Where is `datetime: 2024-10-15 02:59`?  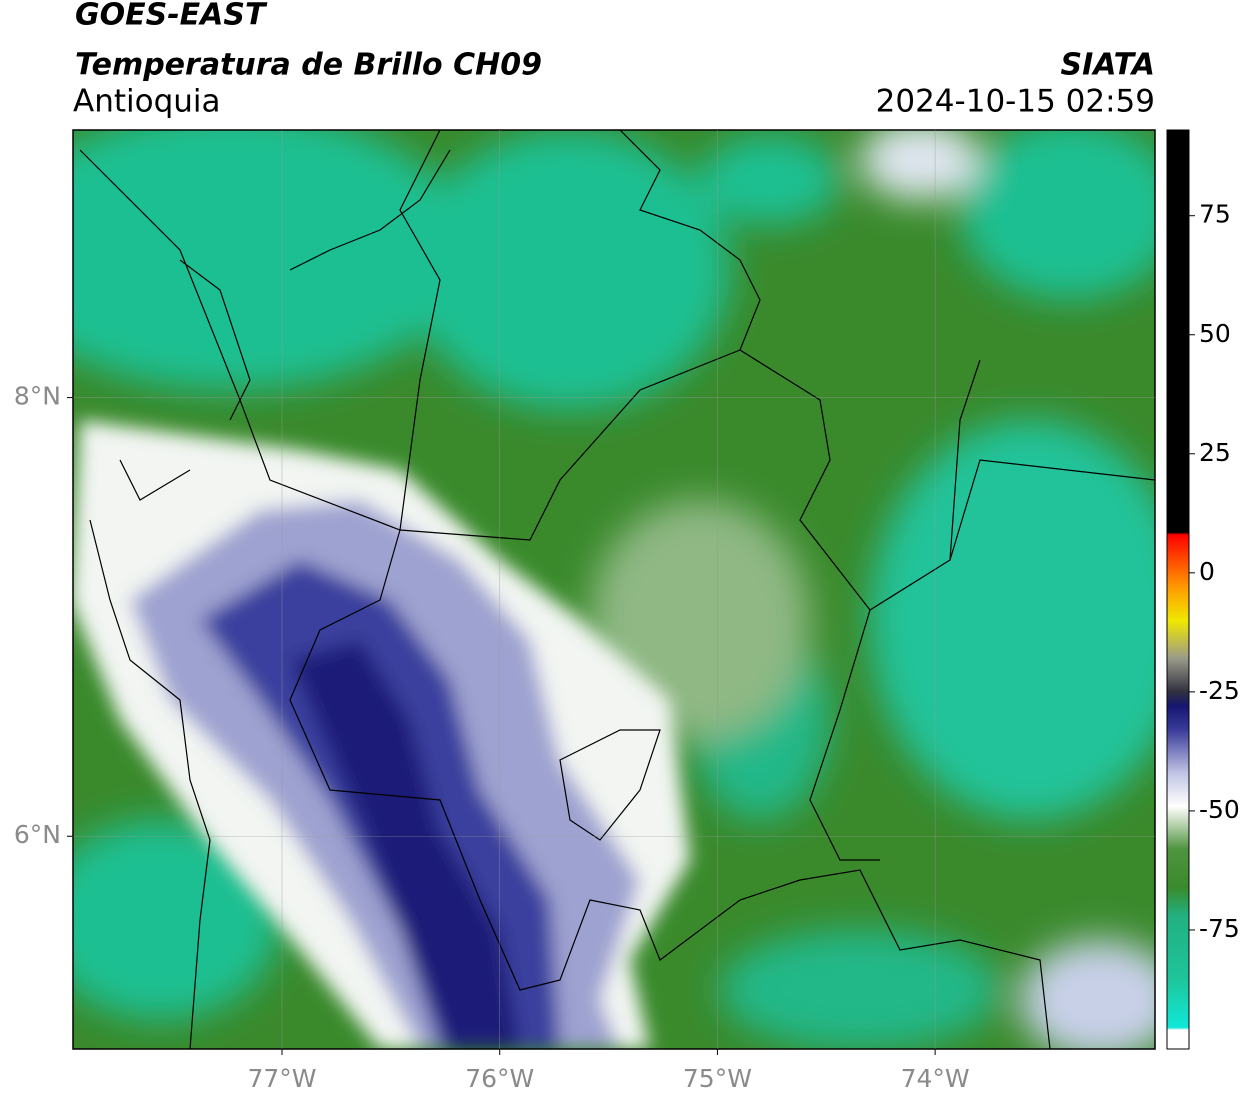 datetime: 2024-10-15 02:59 is located at coordinates (1015, 102).